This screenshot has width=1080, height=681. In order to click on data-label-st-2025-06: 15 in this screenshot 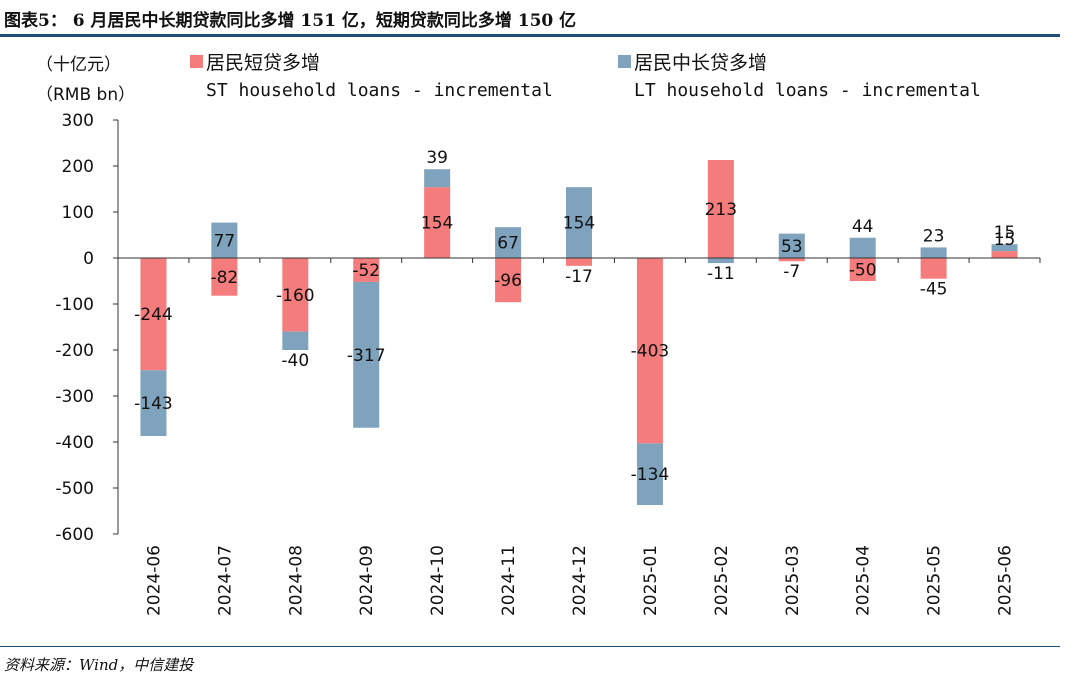, I will do `click(1005, 240)`.